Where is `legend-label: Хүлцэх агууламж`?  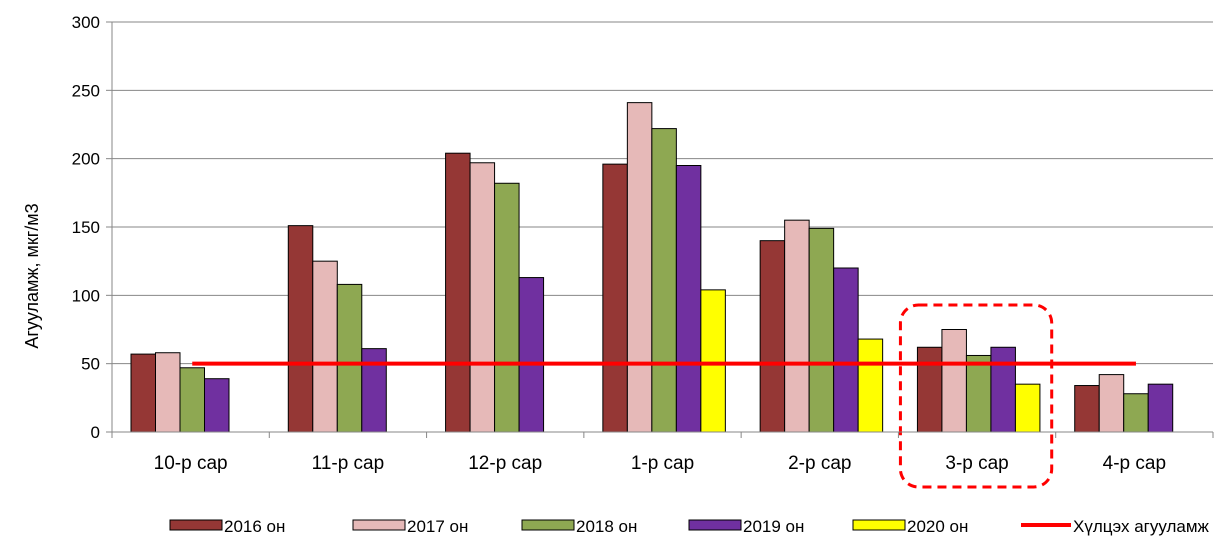 legend-label: Хүлцэх агууламж is located at coordinates (1141, 526).